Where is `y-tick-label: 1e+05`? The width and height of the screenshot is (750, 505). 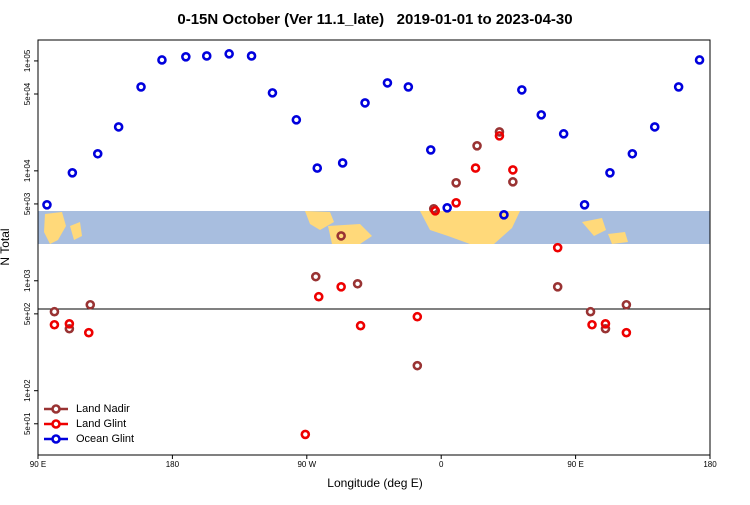
y-tick-label: 1e+05 is located at coordinates (27, 60).